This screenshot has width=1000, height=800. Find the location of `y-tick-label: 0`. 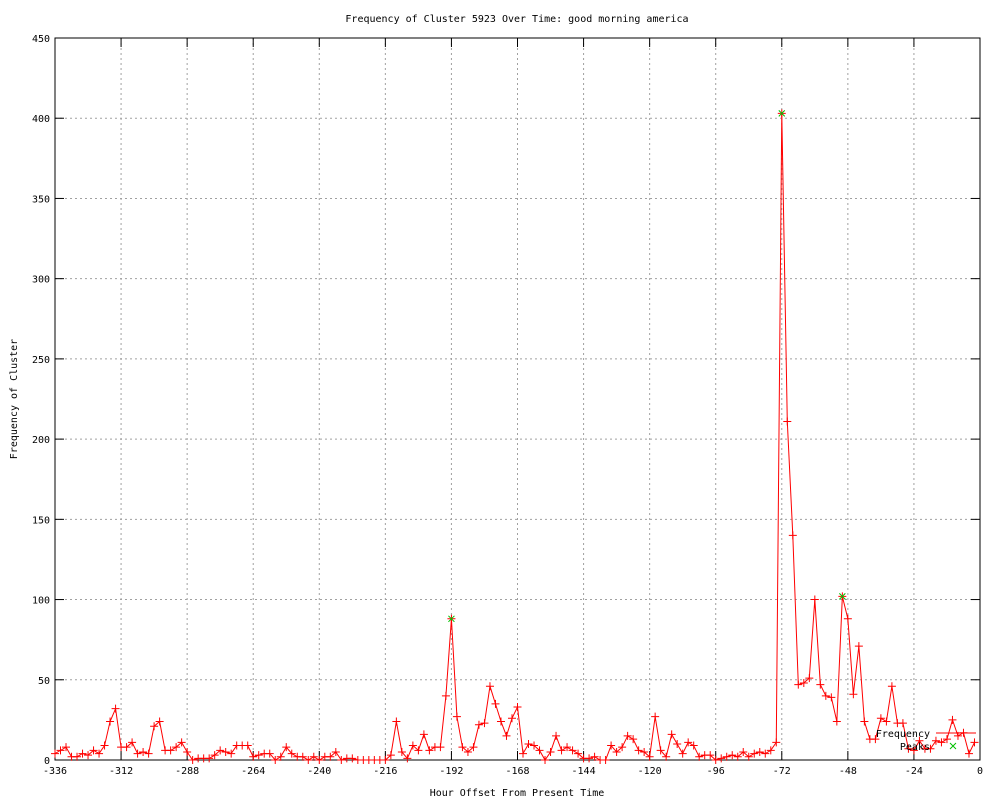

y-tick-label: 0 is located at coordinates (47, 761).